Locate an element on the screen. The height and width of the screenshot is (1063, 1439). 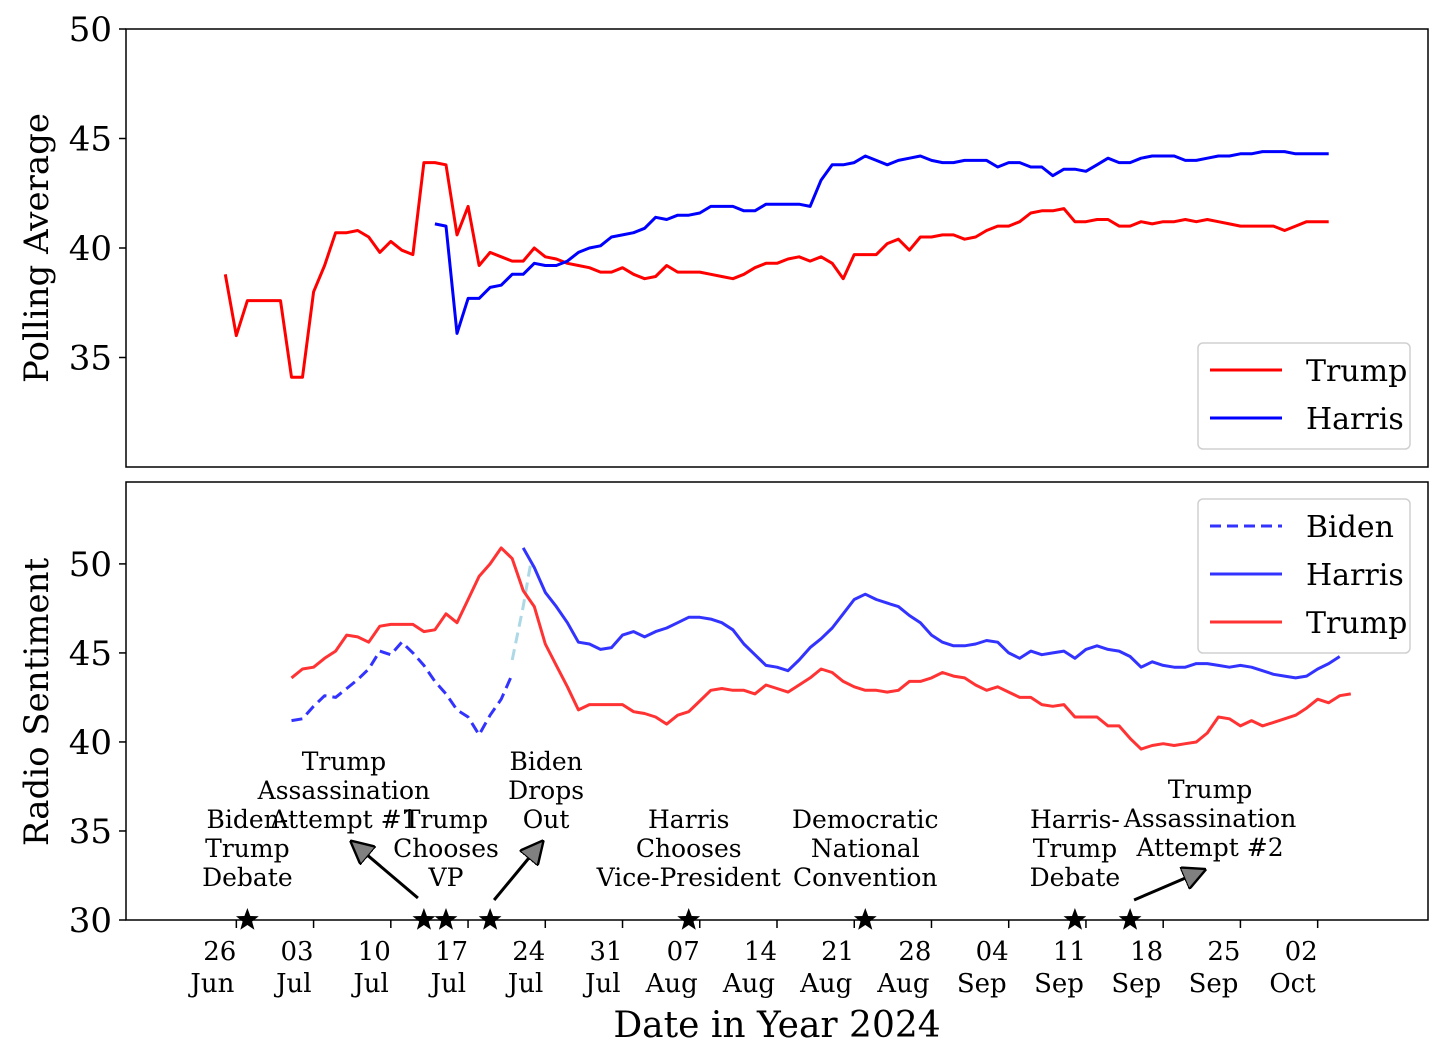
series-line-trump is located at coordinates (821, 648).